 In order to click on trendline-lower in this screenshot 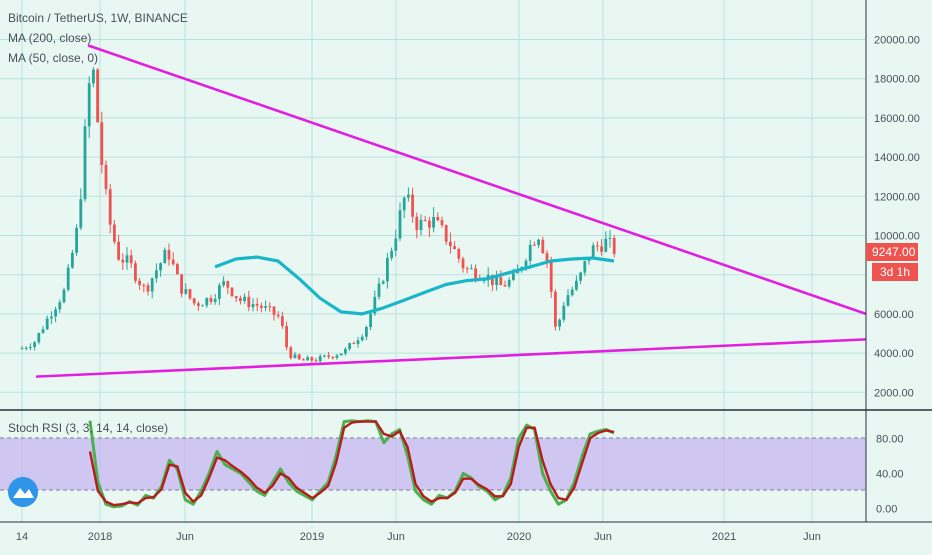, I will do `click(451, 358)`.